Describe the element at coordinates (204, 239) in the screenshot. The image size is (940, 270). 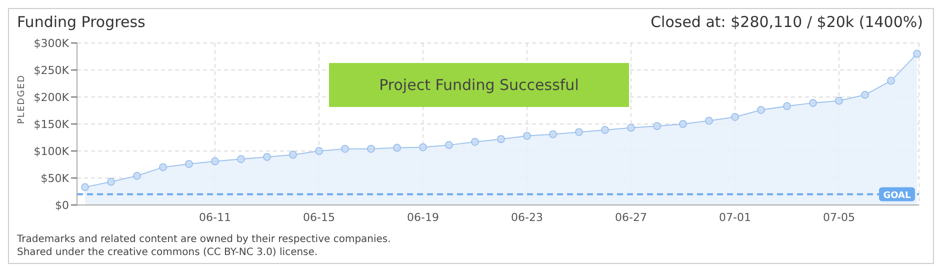
I see `text: Trademarks and related content are owned by their respective companies.` at that location.